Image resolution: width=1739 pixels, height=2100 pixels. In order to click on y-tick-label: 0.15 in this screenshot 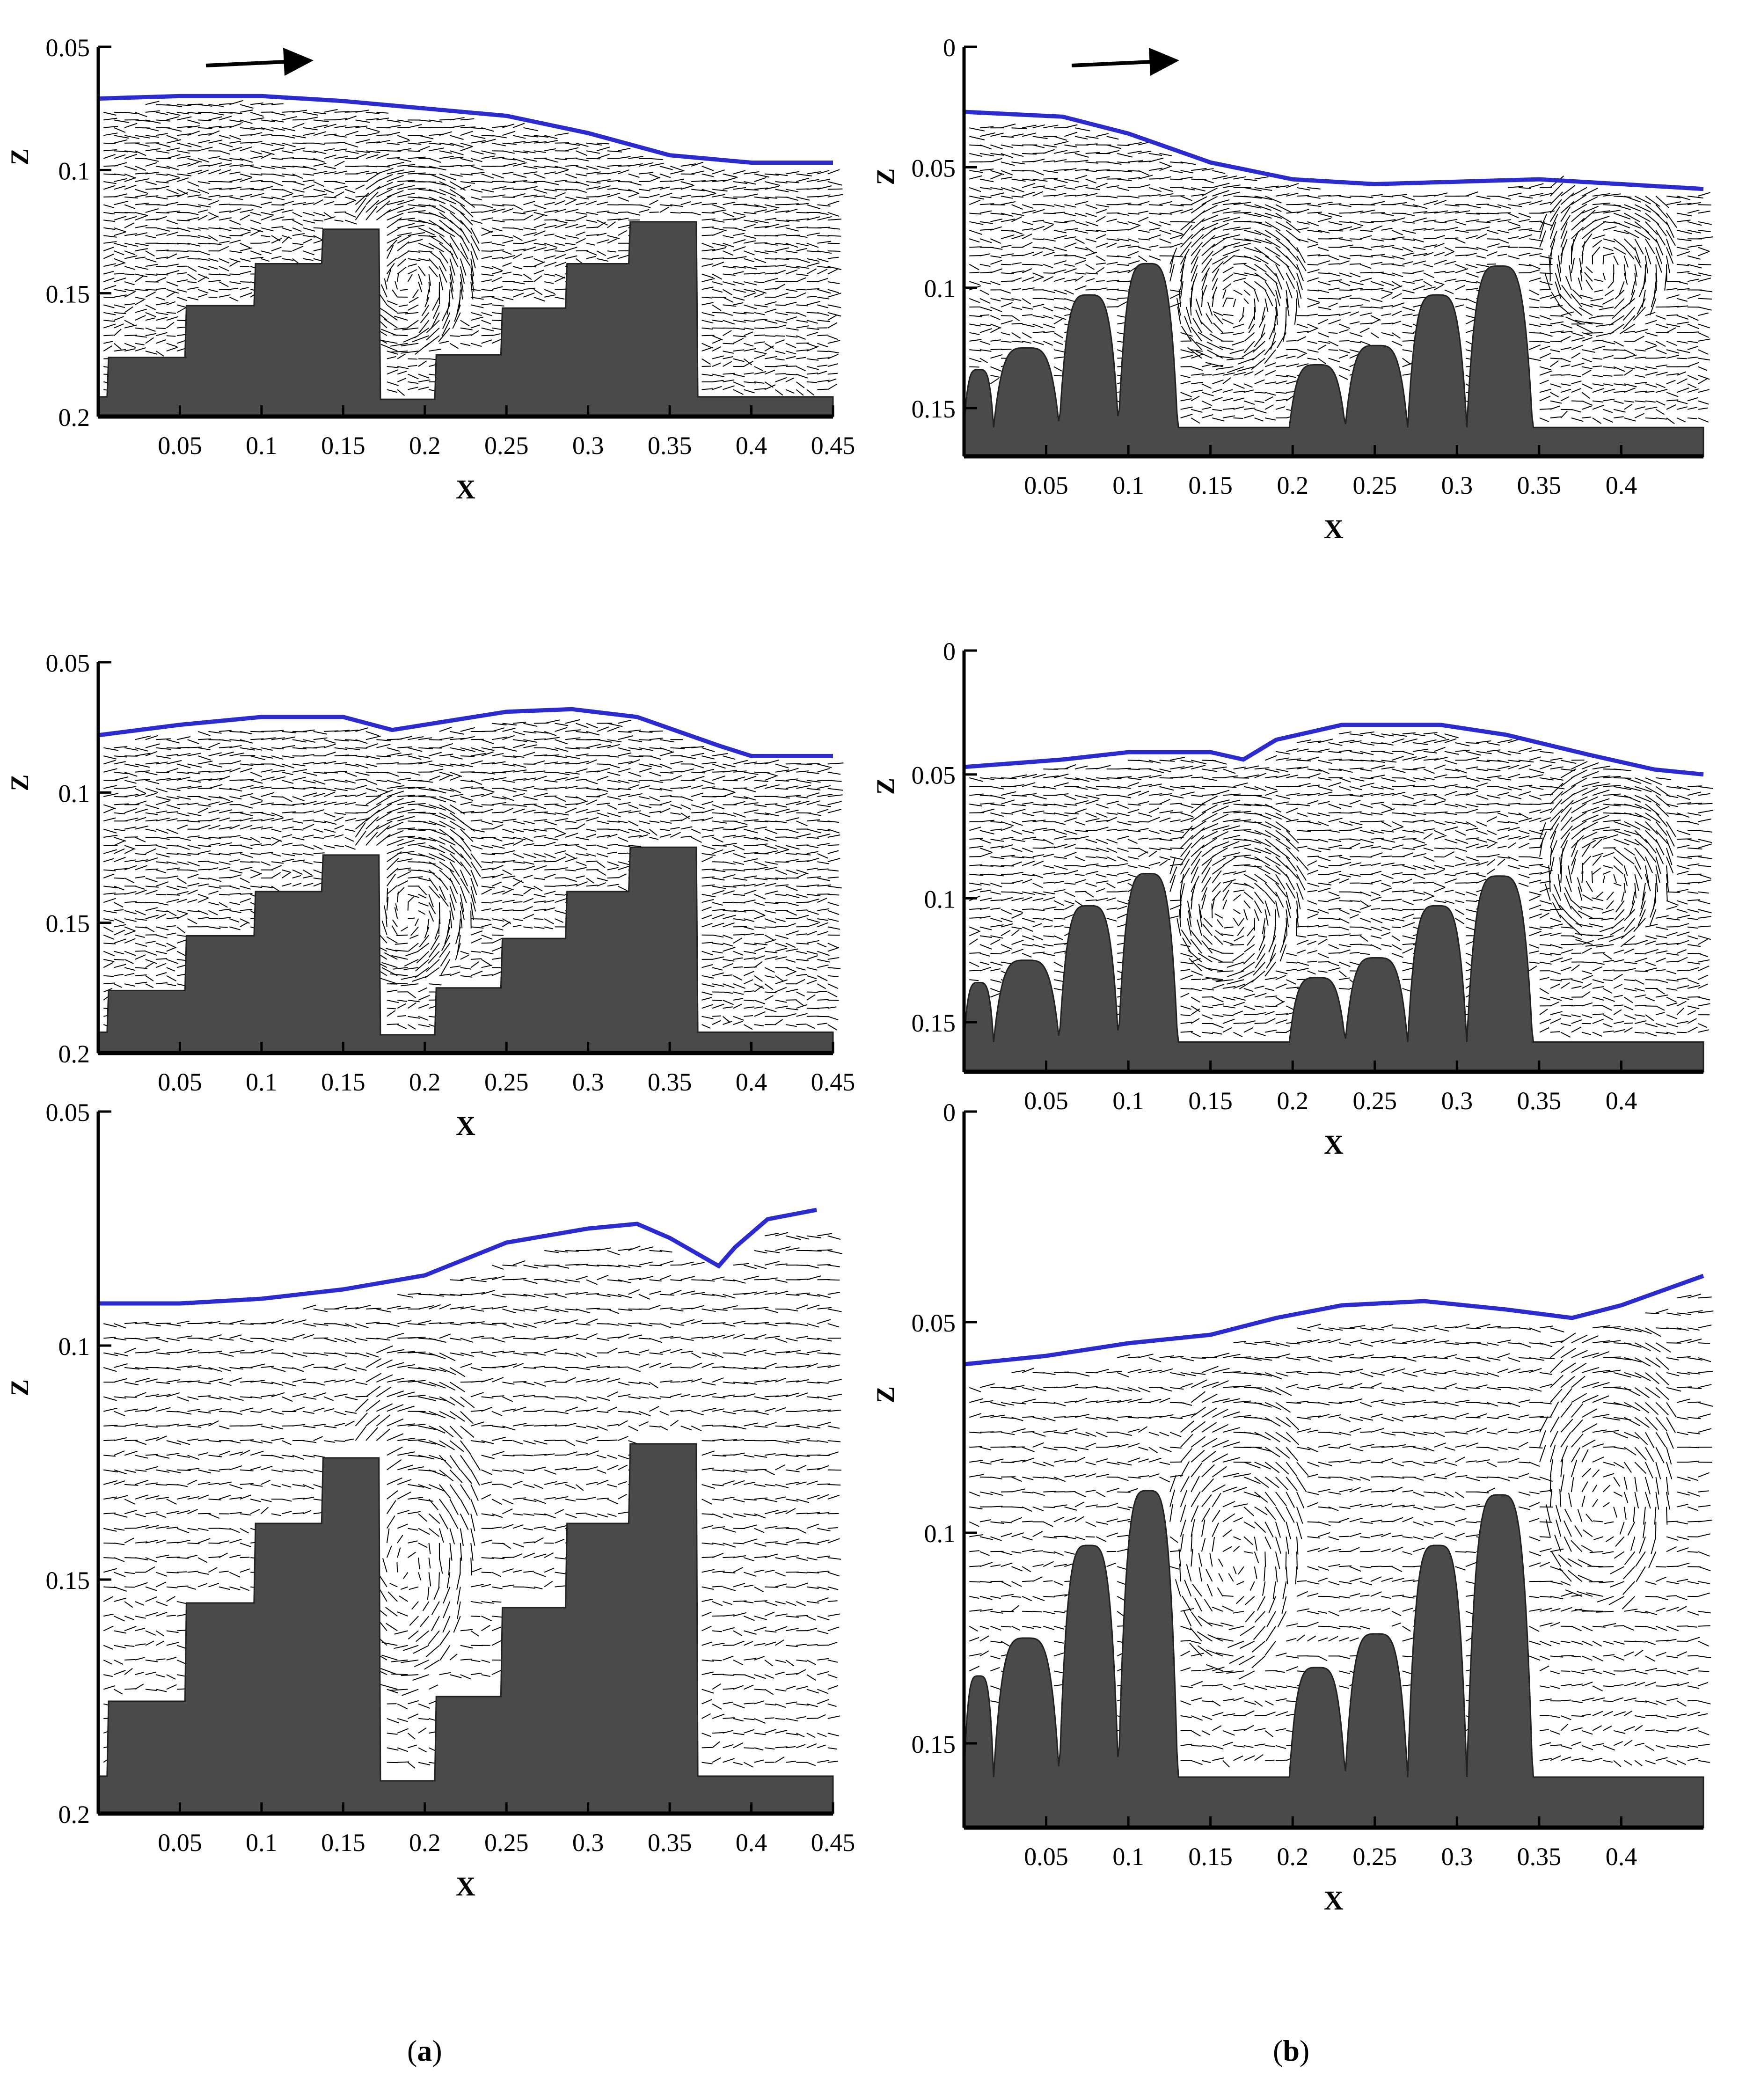, I will do `click(68, 924)`.